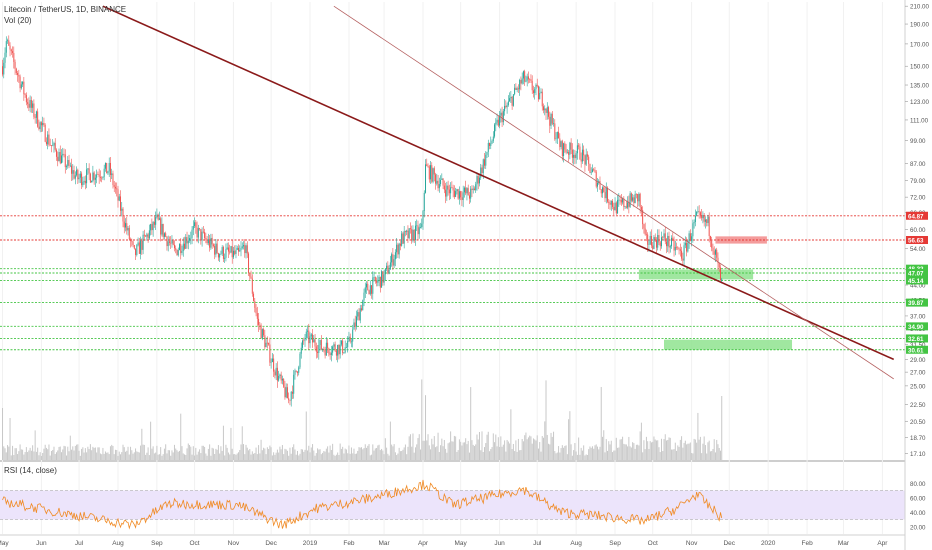 The width and height of the screenshot is (932, 550). Describe the element at coordinates (917, 302) in the screenshot. I see `level-price-tag` at that location.